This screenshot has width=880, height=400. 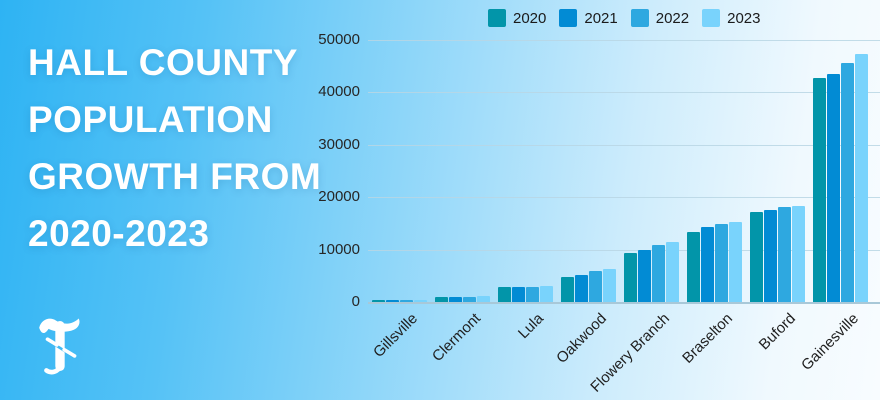 What do you see at coordinates (532, 294) in the screenshot?
I see `bar-2022-lula` at bounding box center [532, 294].